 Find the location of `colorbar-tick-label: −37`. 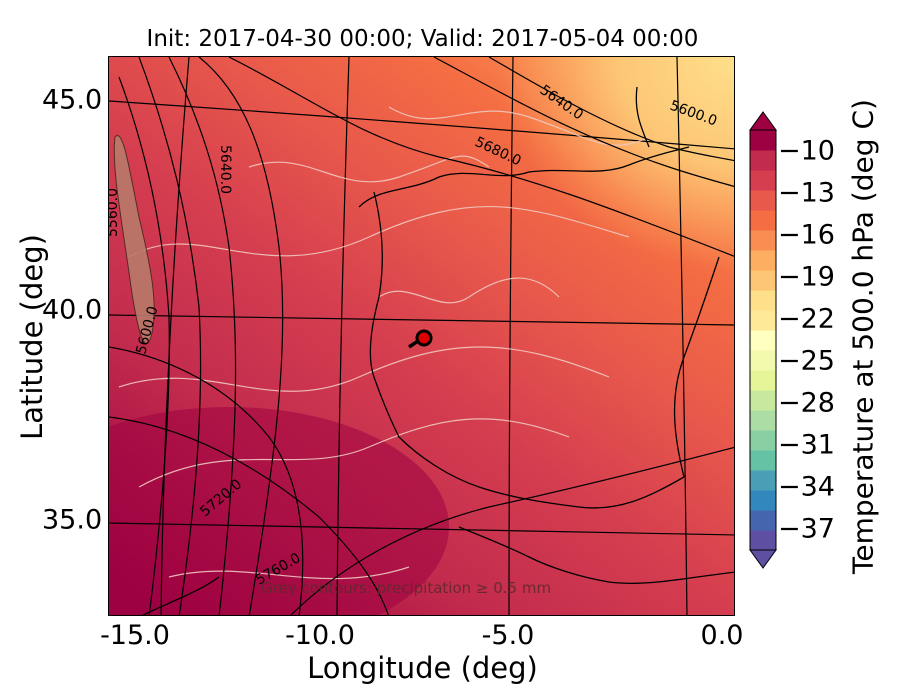

colorbar-tick-label: −37 is located at coordinates (806, 529).